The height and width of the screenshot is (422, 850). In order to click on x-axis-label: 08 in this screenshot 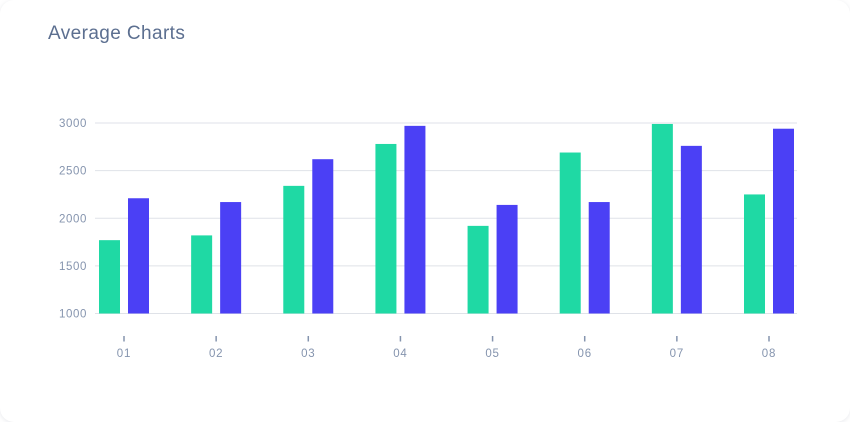, I will do `click(769, 354)`.